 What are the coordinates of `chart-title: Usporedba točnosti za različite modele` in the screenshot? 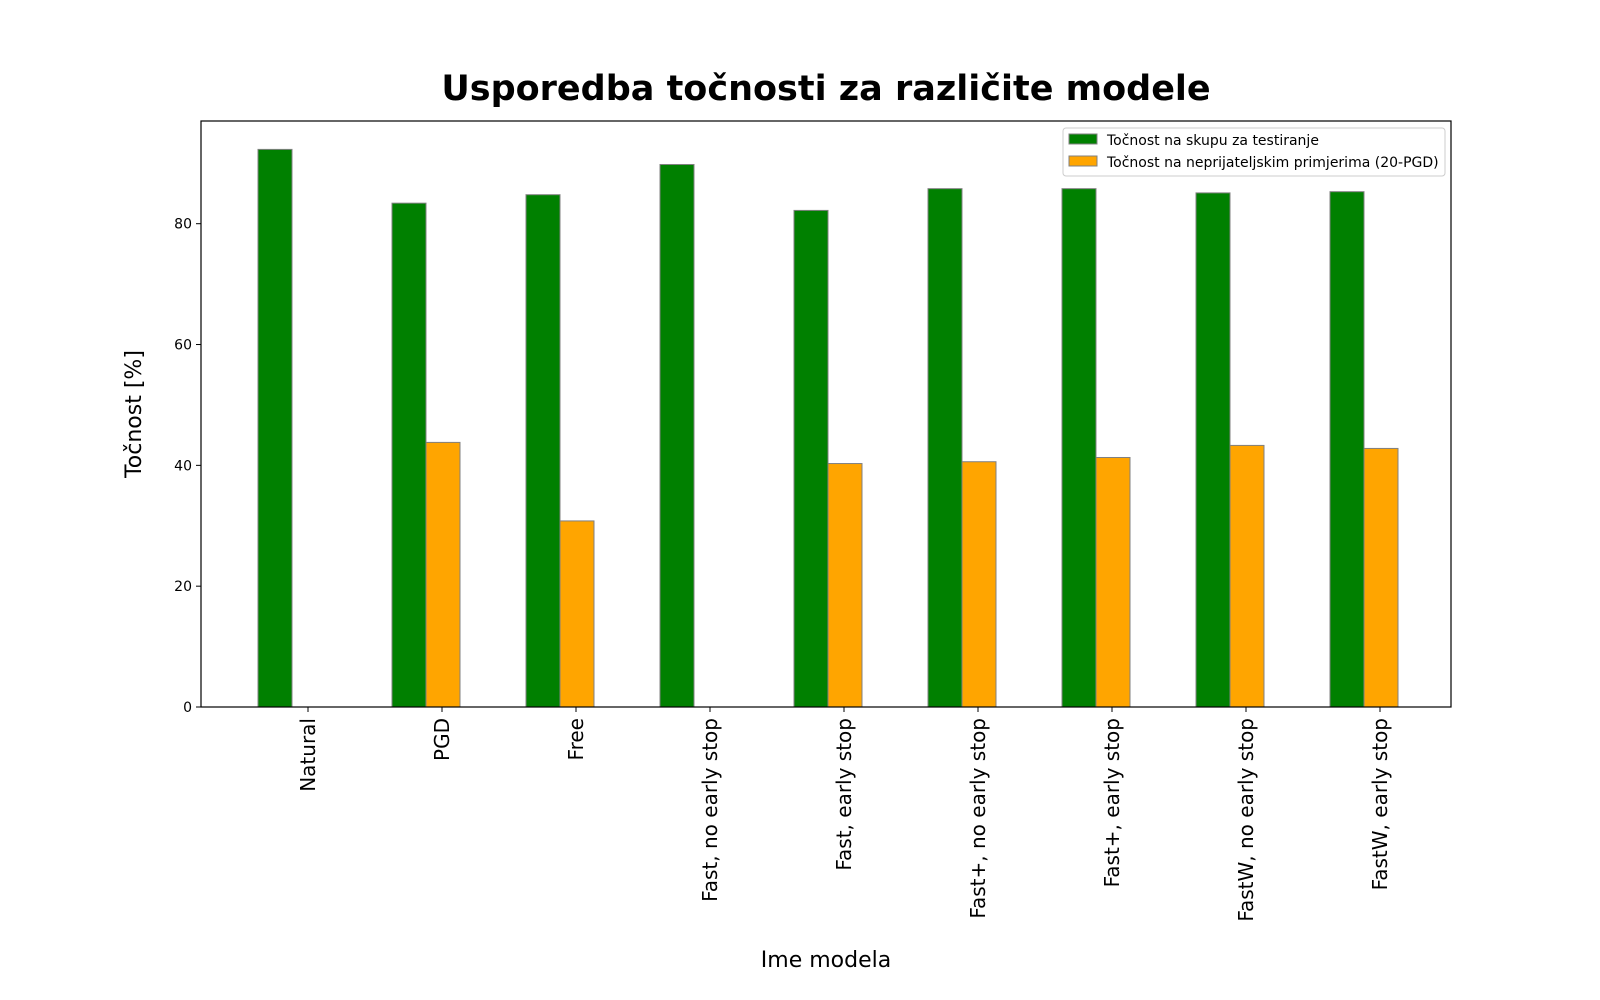 It's located at (825, 89).